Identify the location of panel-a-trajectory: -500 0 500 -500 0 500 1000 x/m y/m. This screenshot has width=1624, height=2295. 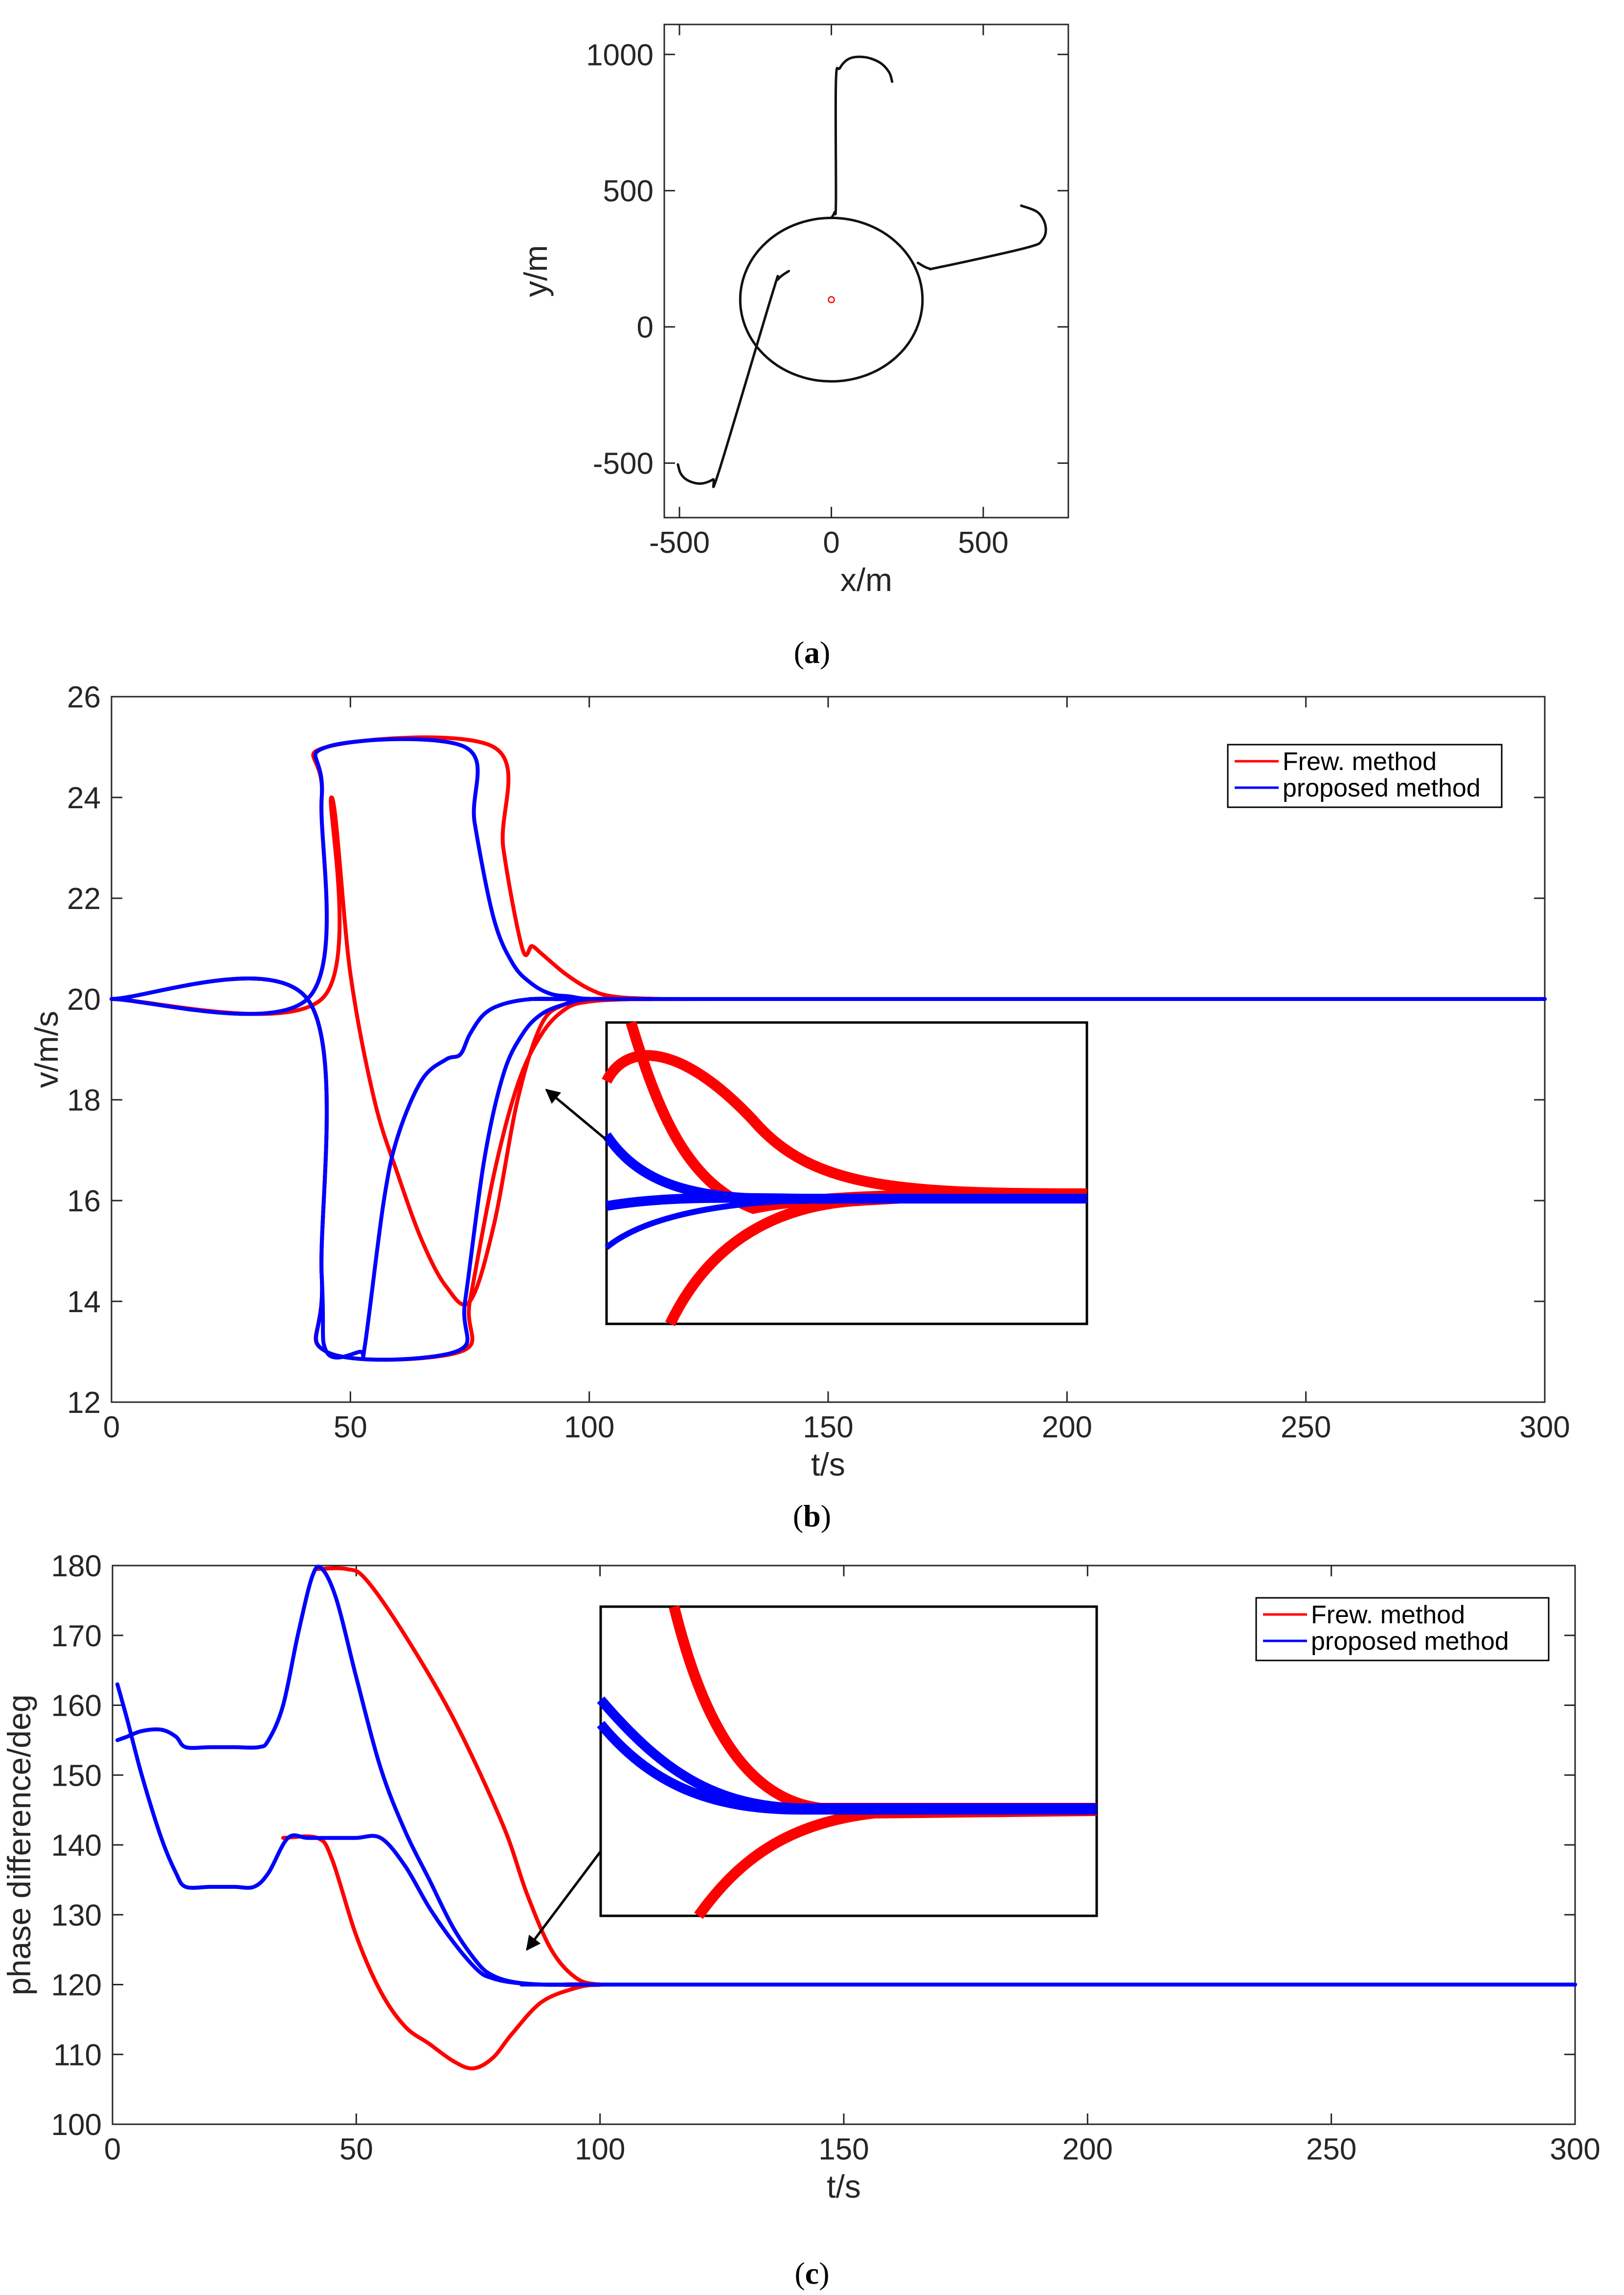
(793, 310).